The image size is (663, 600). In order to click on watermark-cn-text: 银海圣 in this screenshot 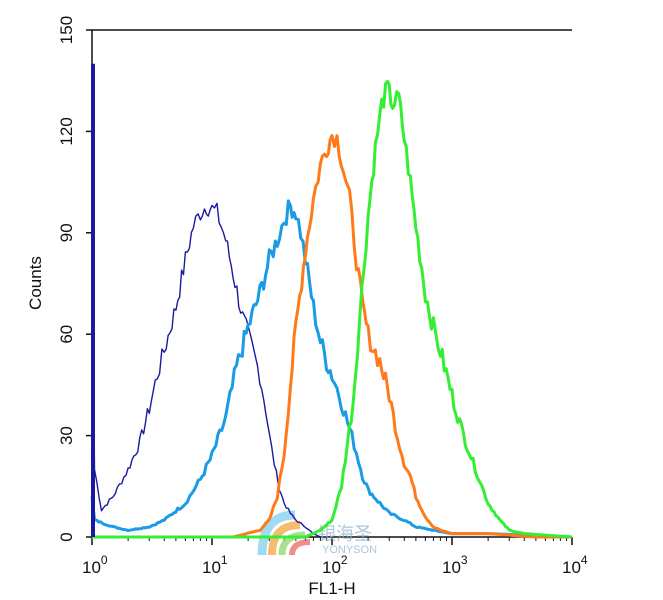, I will do `click(345, 534)`.